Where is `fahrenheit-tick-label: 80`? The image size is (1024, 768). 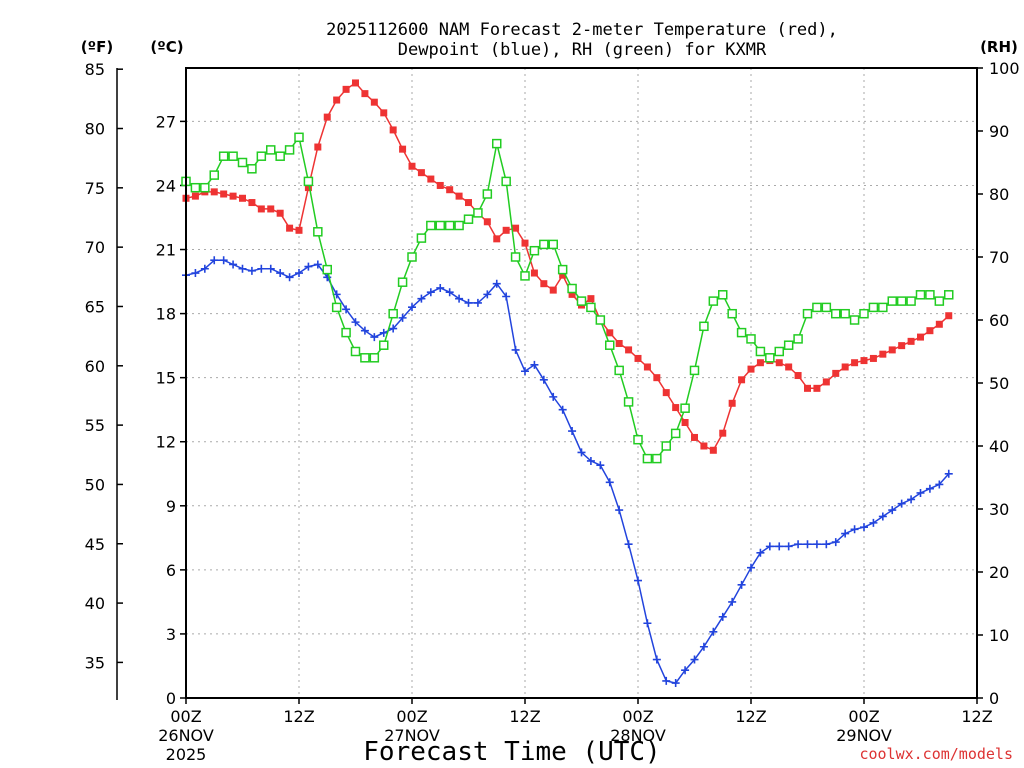 fahrenheit-tick-label: 80 is located at coordinates (95, 129).